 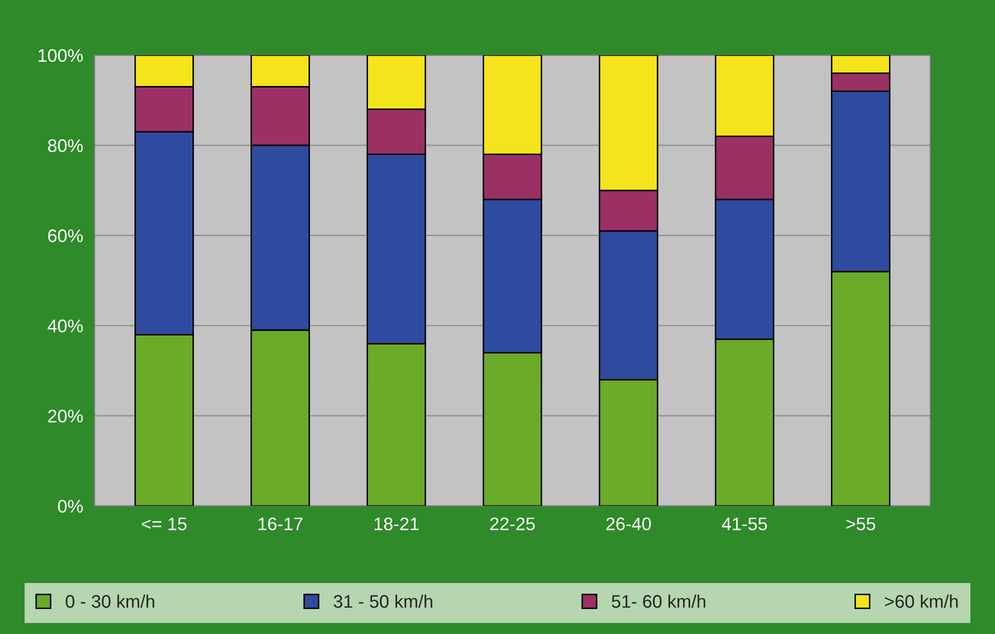 I want to click on x-tick-label: 41-55, so click(x=744, y=524).